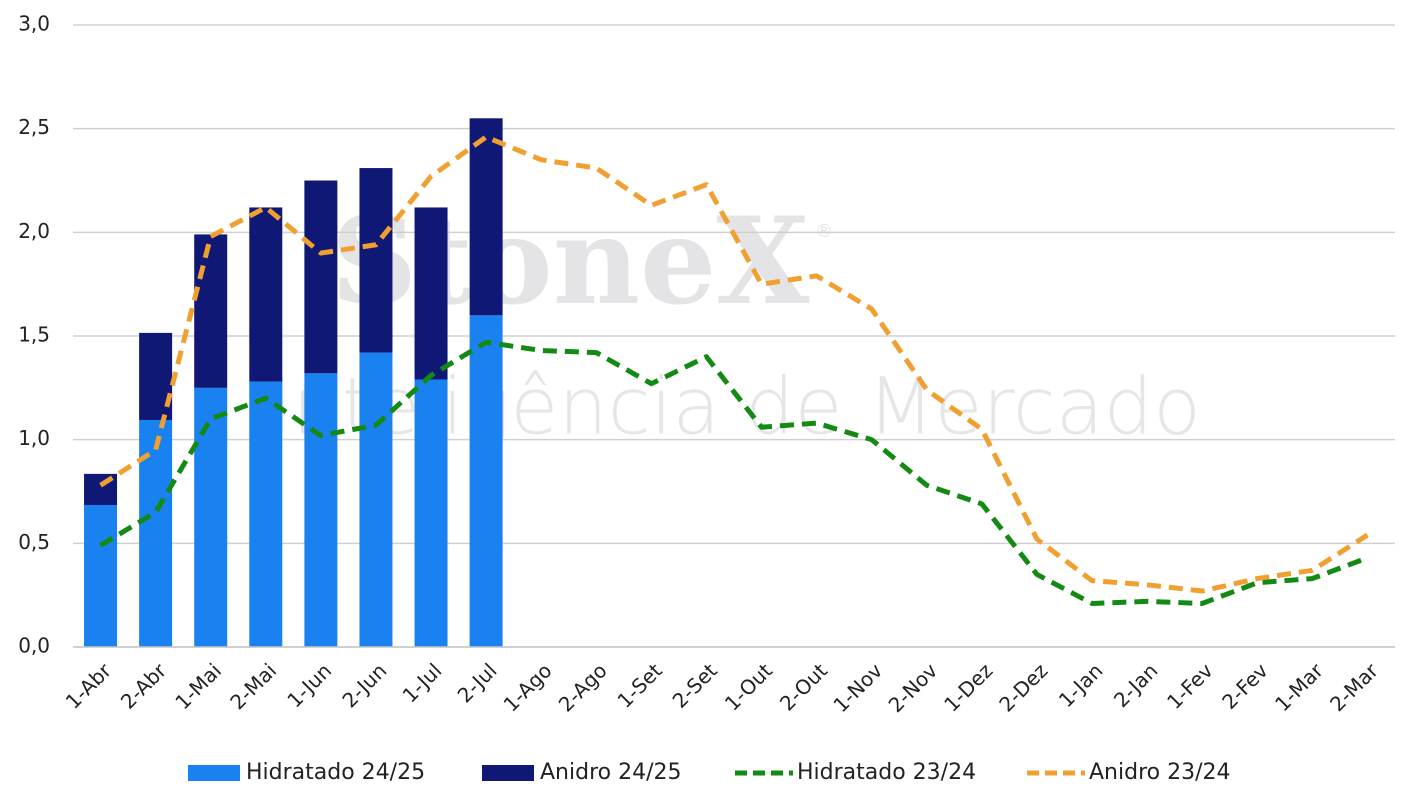 The image size is (1419, 812). I want to click on x-tick-label: 2-Jan, so click(1136, 685).